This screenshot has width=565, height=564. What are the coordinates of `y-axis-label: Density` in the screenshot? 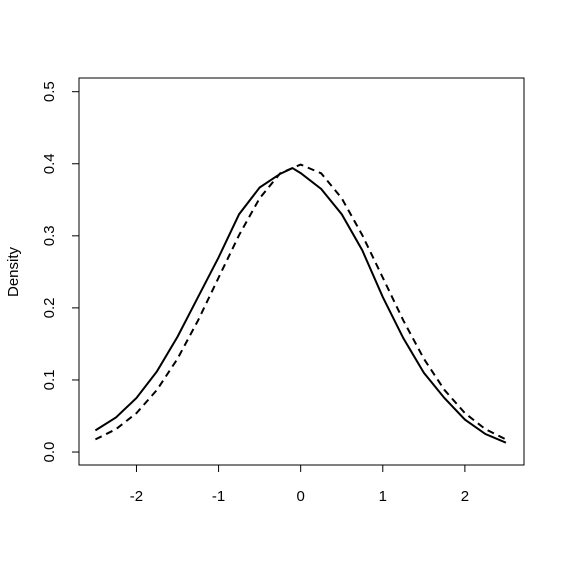 It's located at (13, 271).